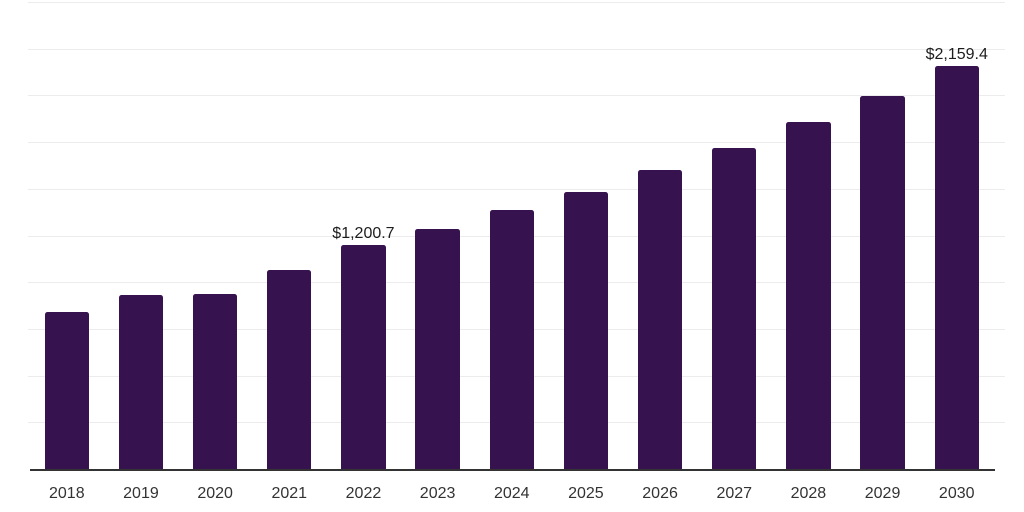  I want to click on bar-2029, so click(882, 282).